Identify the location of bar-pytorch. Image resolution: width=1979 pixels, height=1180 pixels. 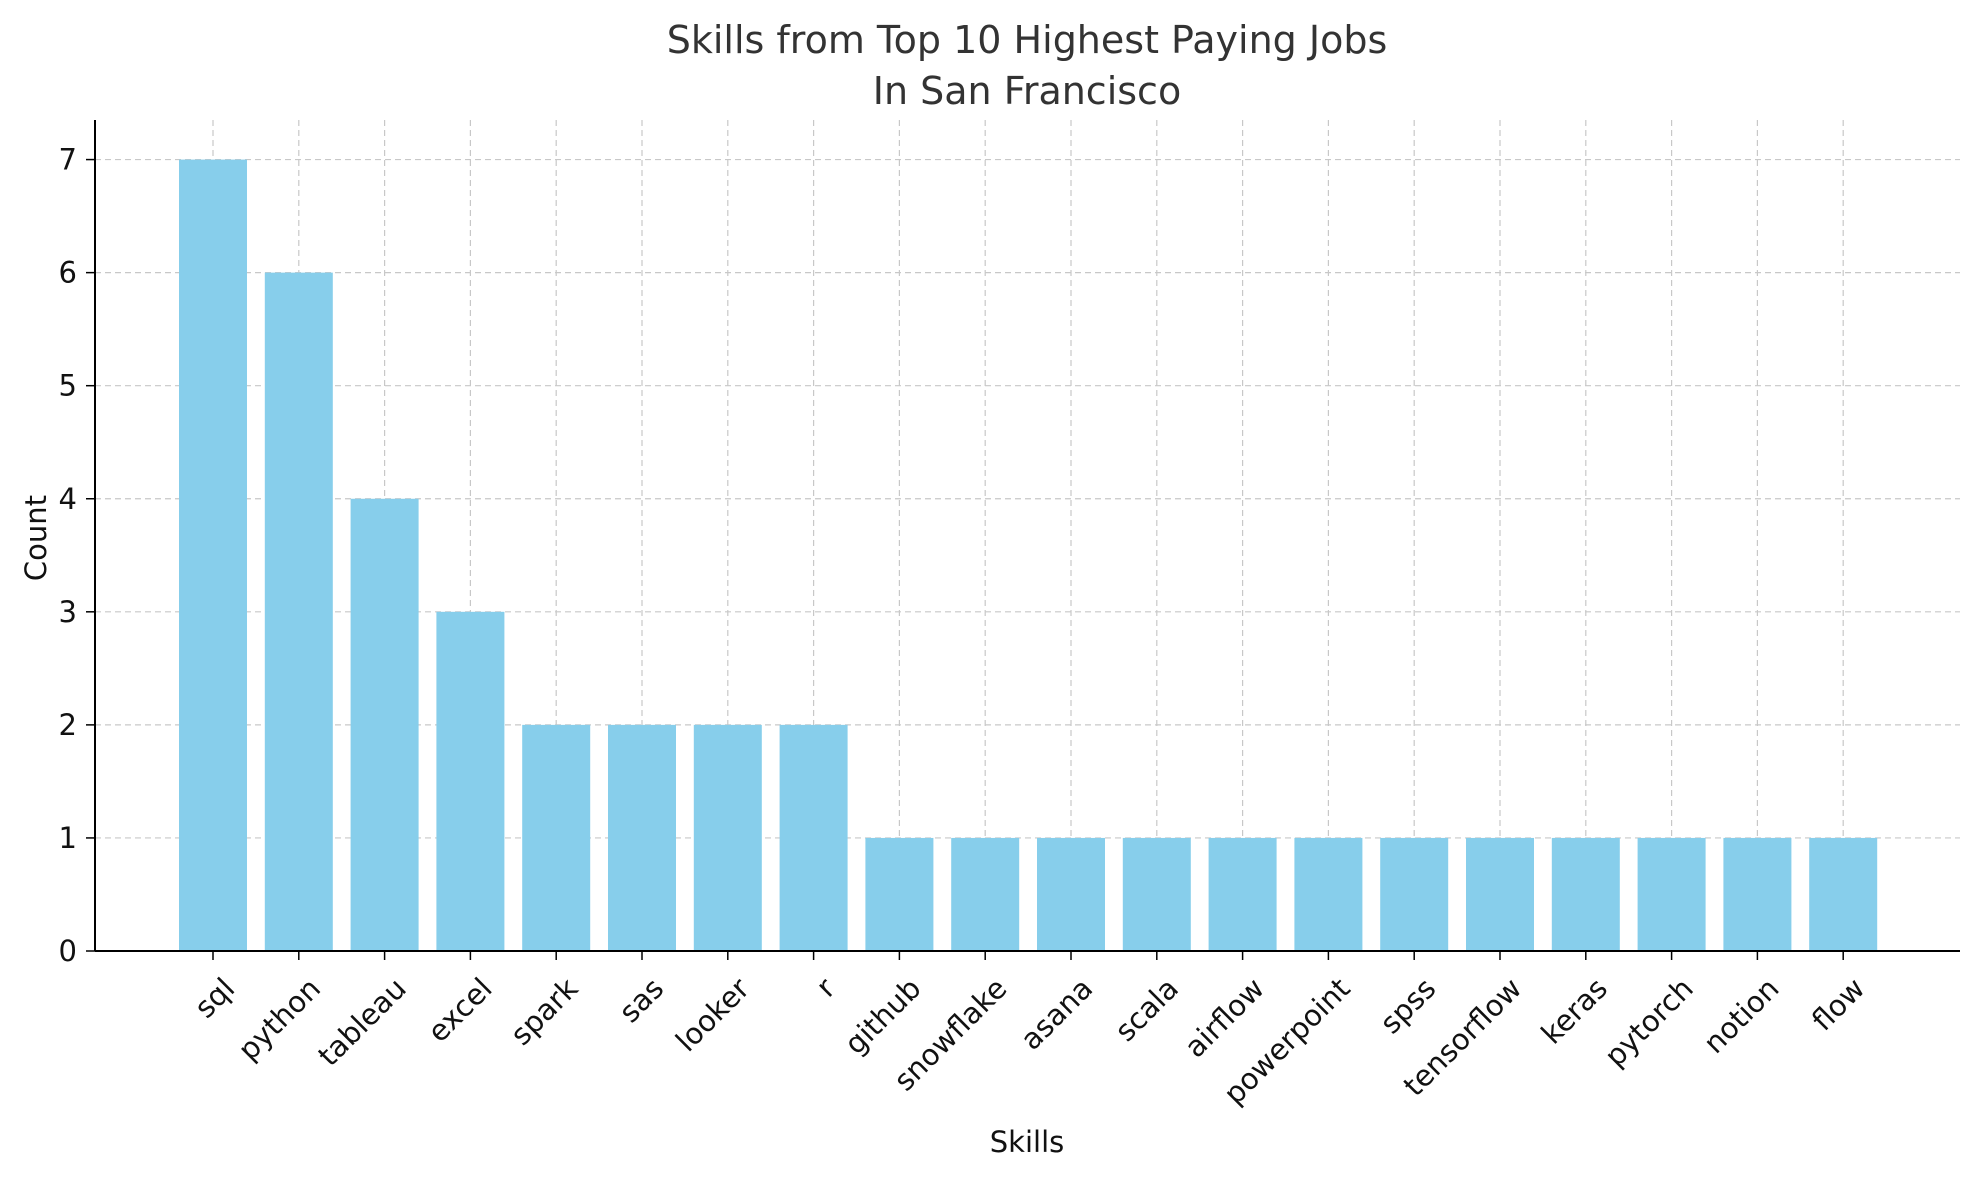
(1671, 894).